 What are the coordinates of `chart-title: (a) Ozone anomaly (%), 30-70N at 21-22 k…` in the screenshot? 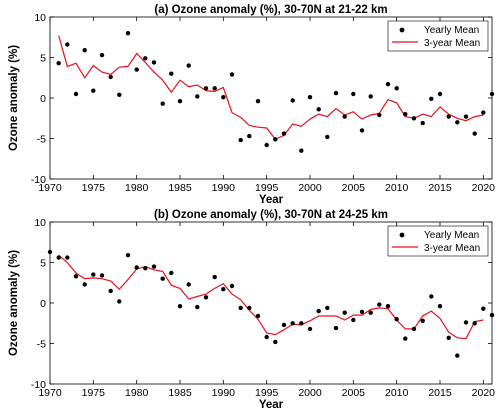 It's located at (270, 10).